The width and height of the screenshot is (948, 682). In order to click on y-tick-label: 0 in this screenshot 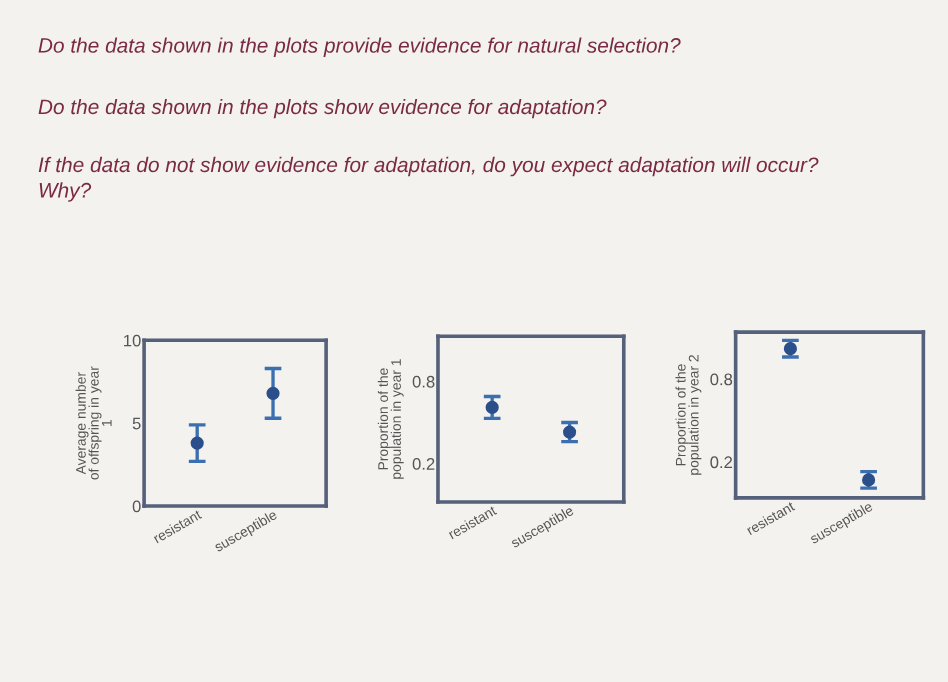, I will do `click(136, 506)`.